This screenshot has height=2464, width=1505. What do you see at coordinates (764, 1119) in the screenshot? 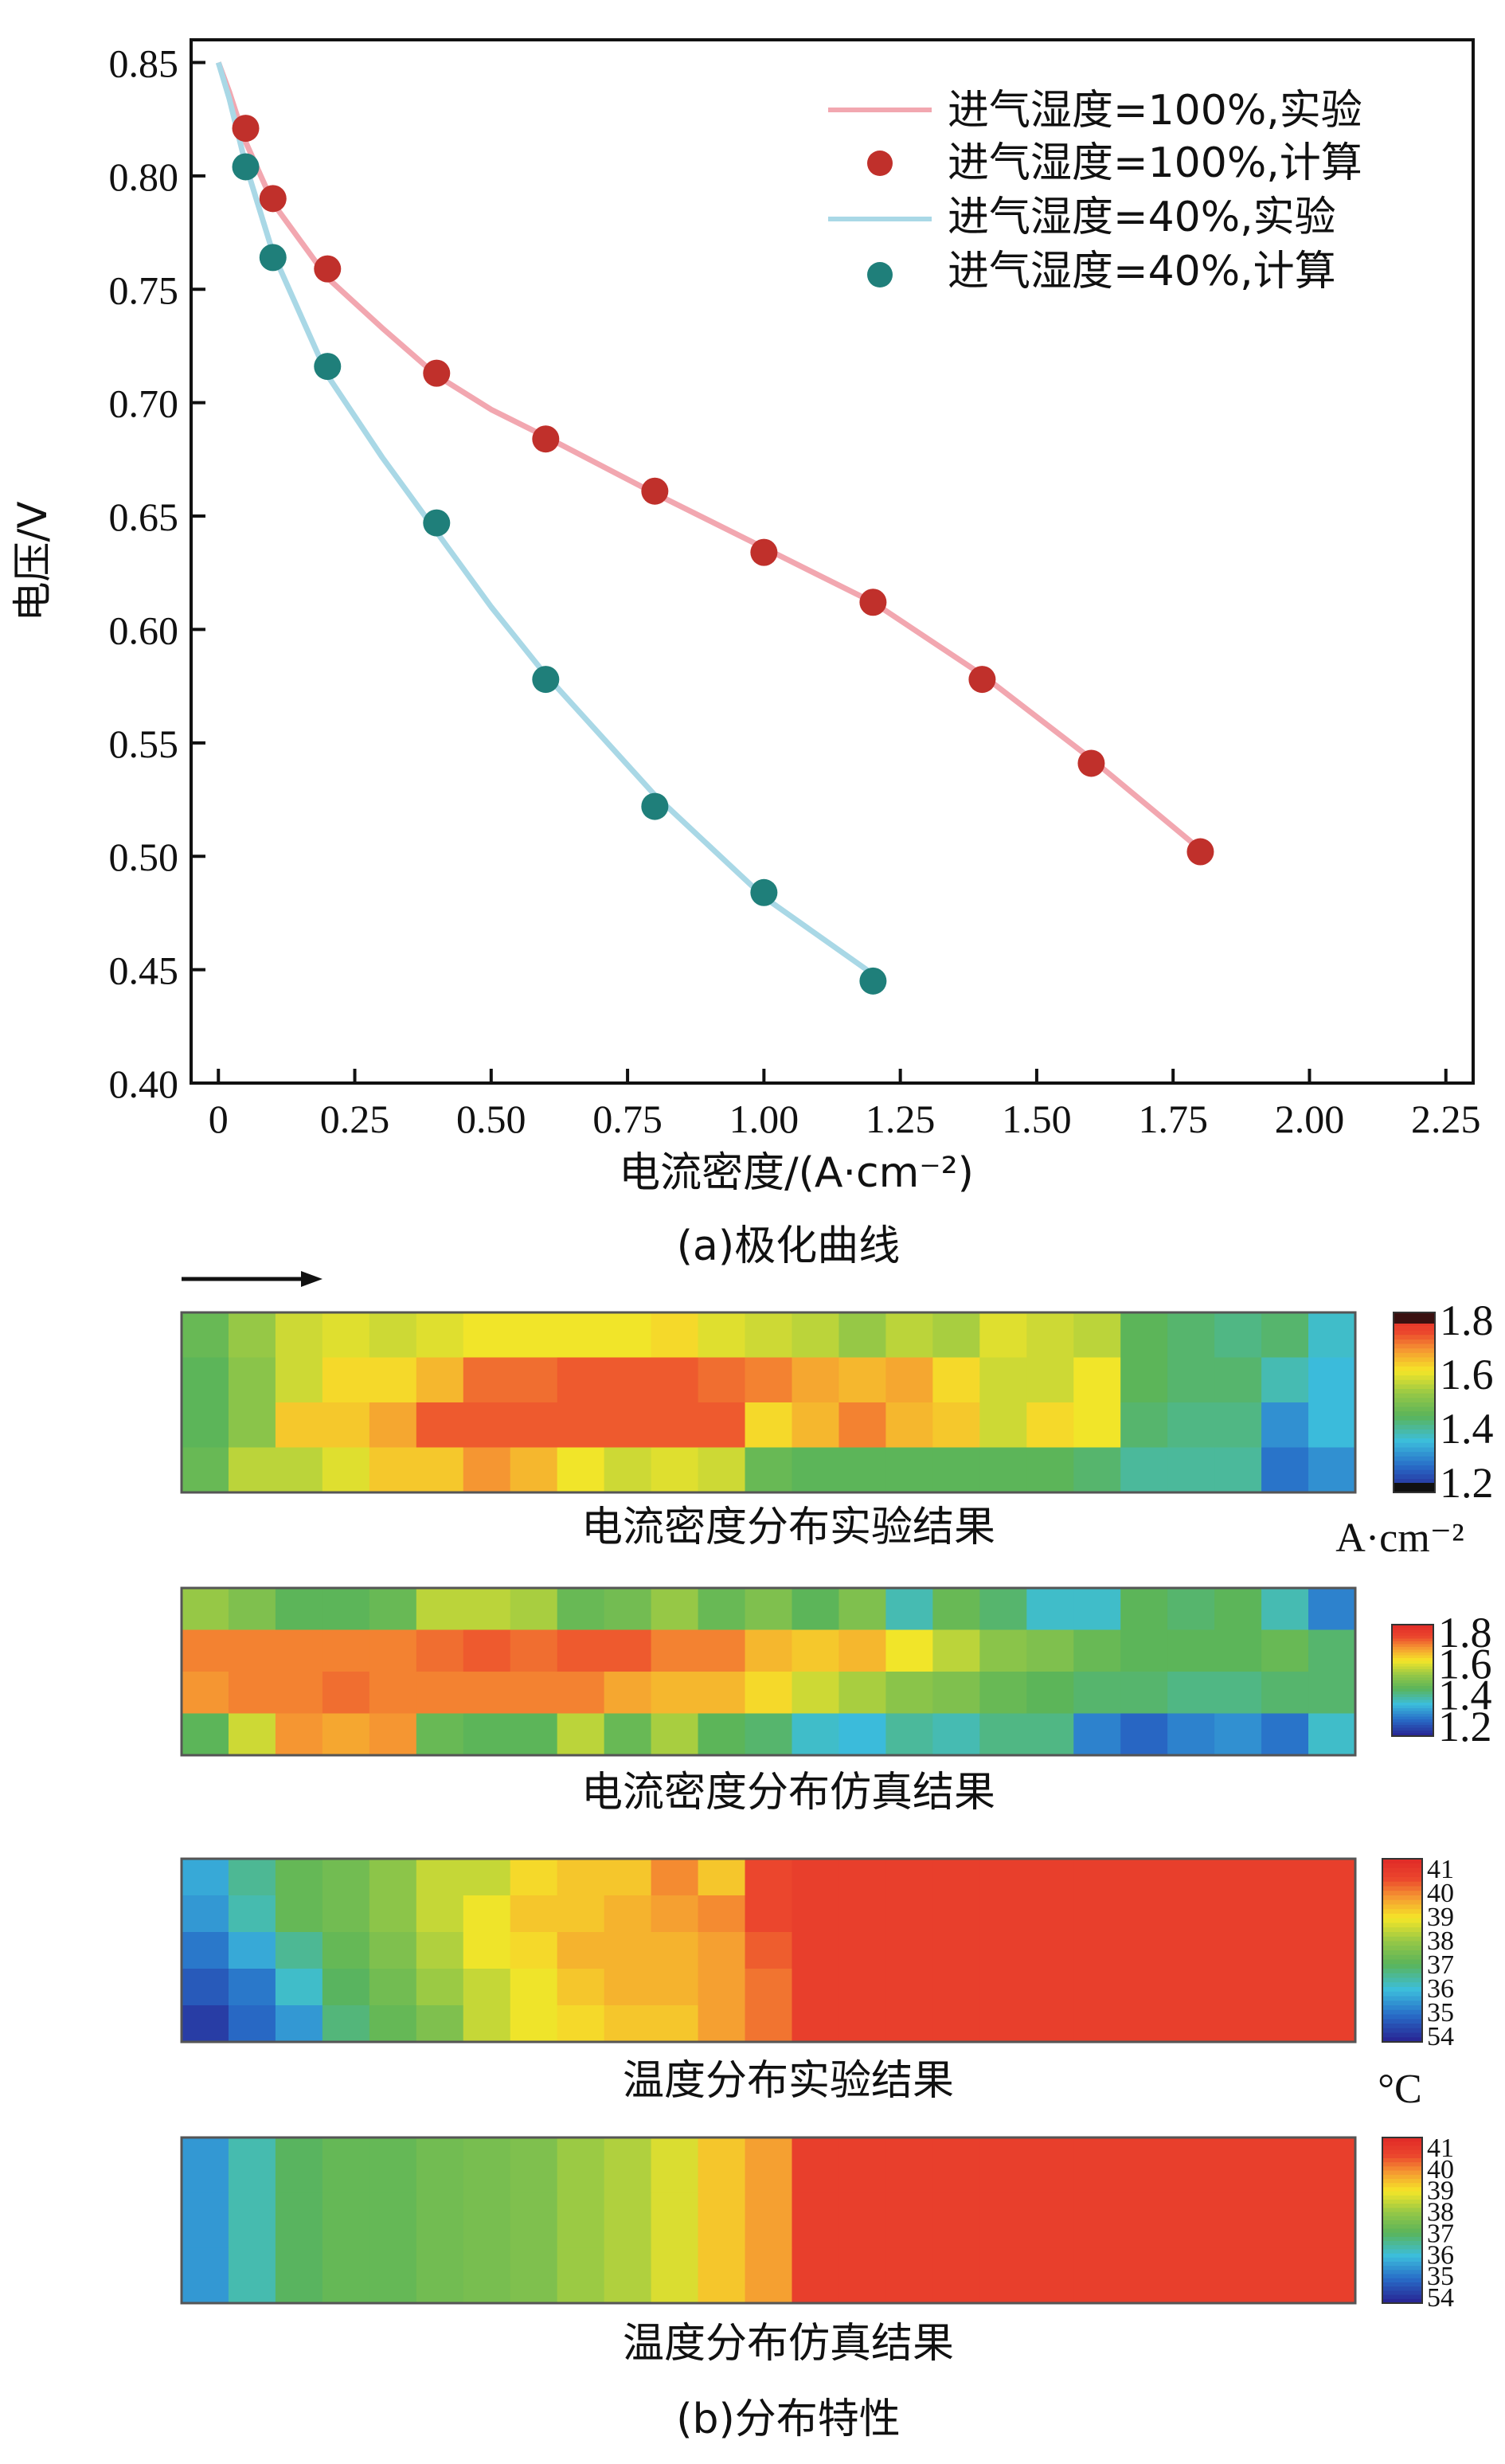
I see `x-tick-label: 1.00` at bounding box center [764, 1119].